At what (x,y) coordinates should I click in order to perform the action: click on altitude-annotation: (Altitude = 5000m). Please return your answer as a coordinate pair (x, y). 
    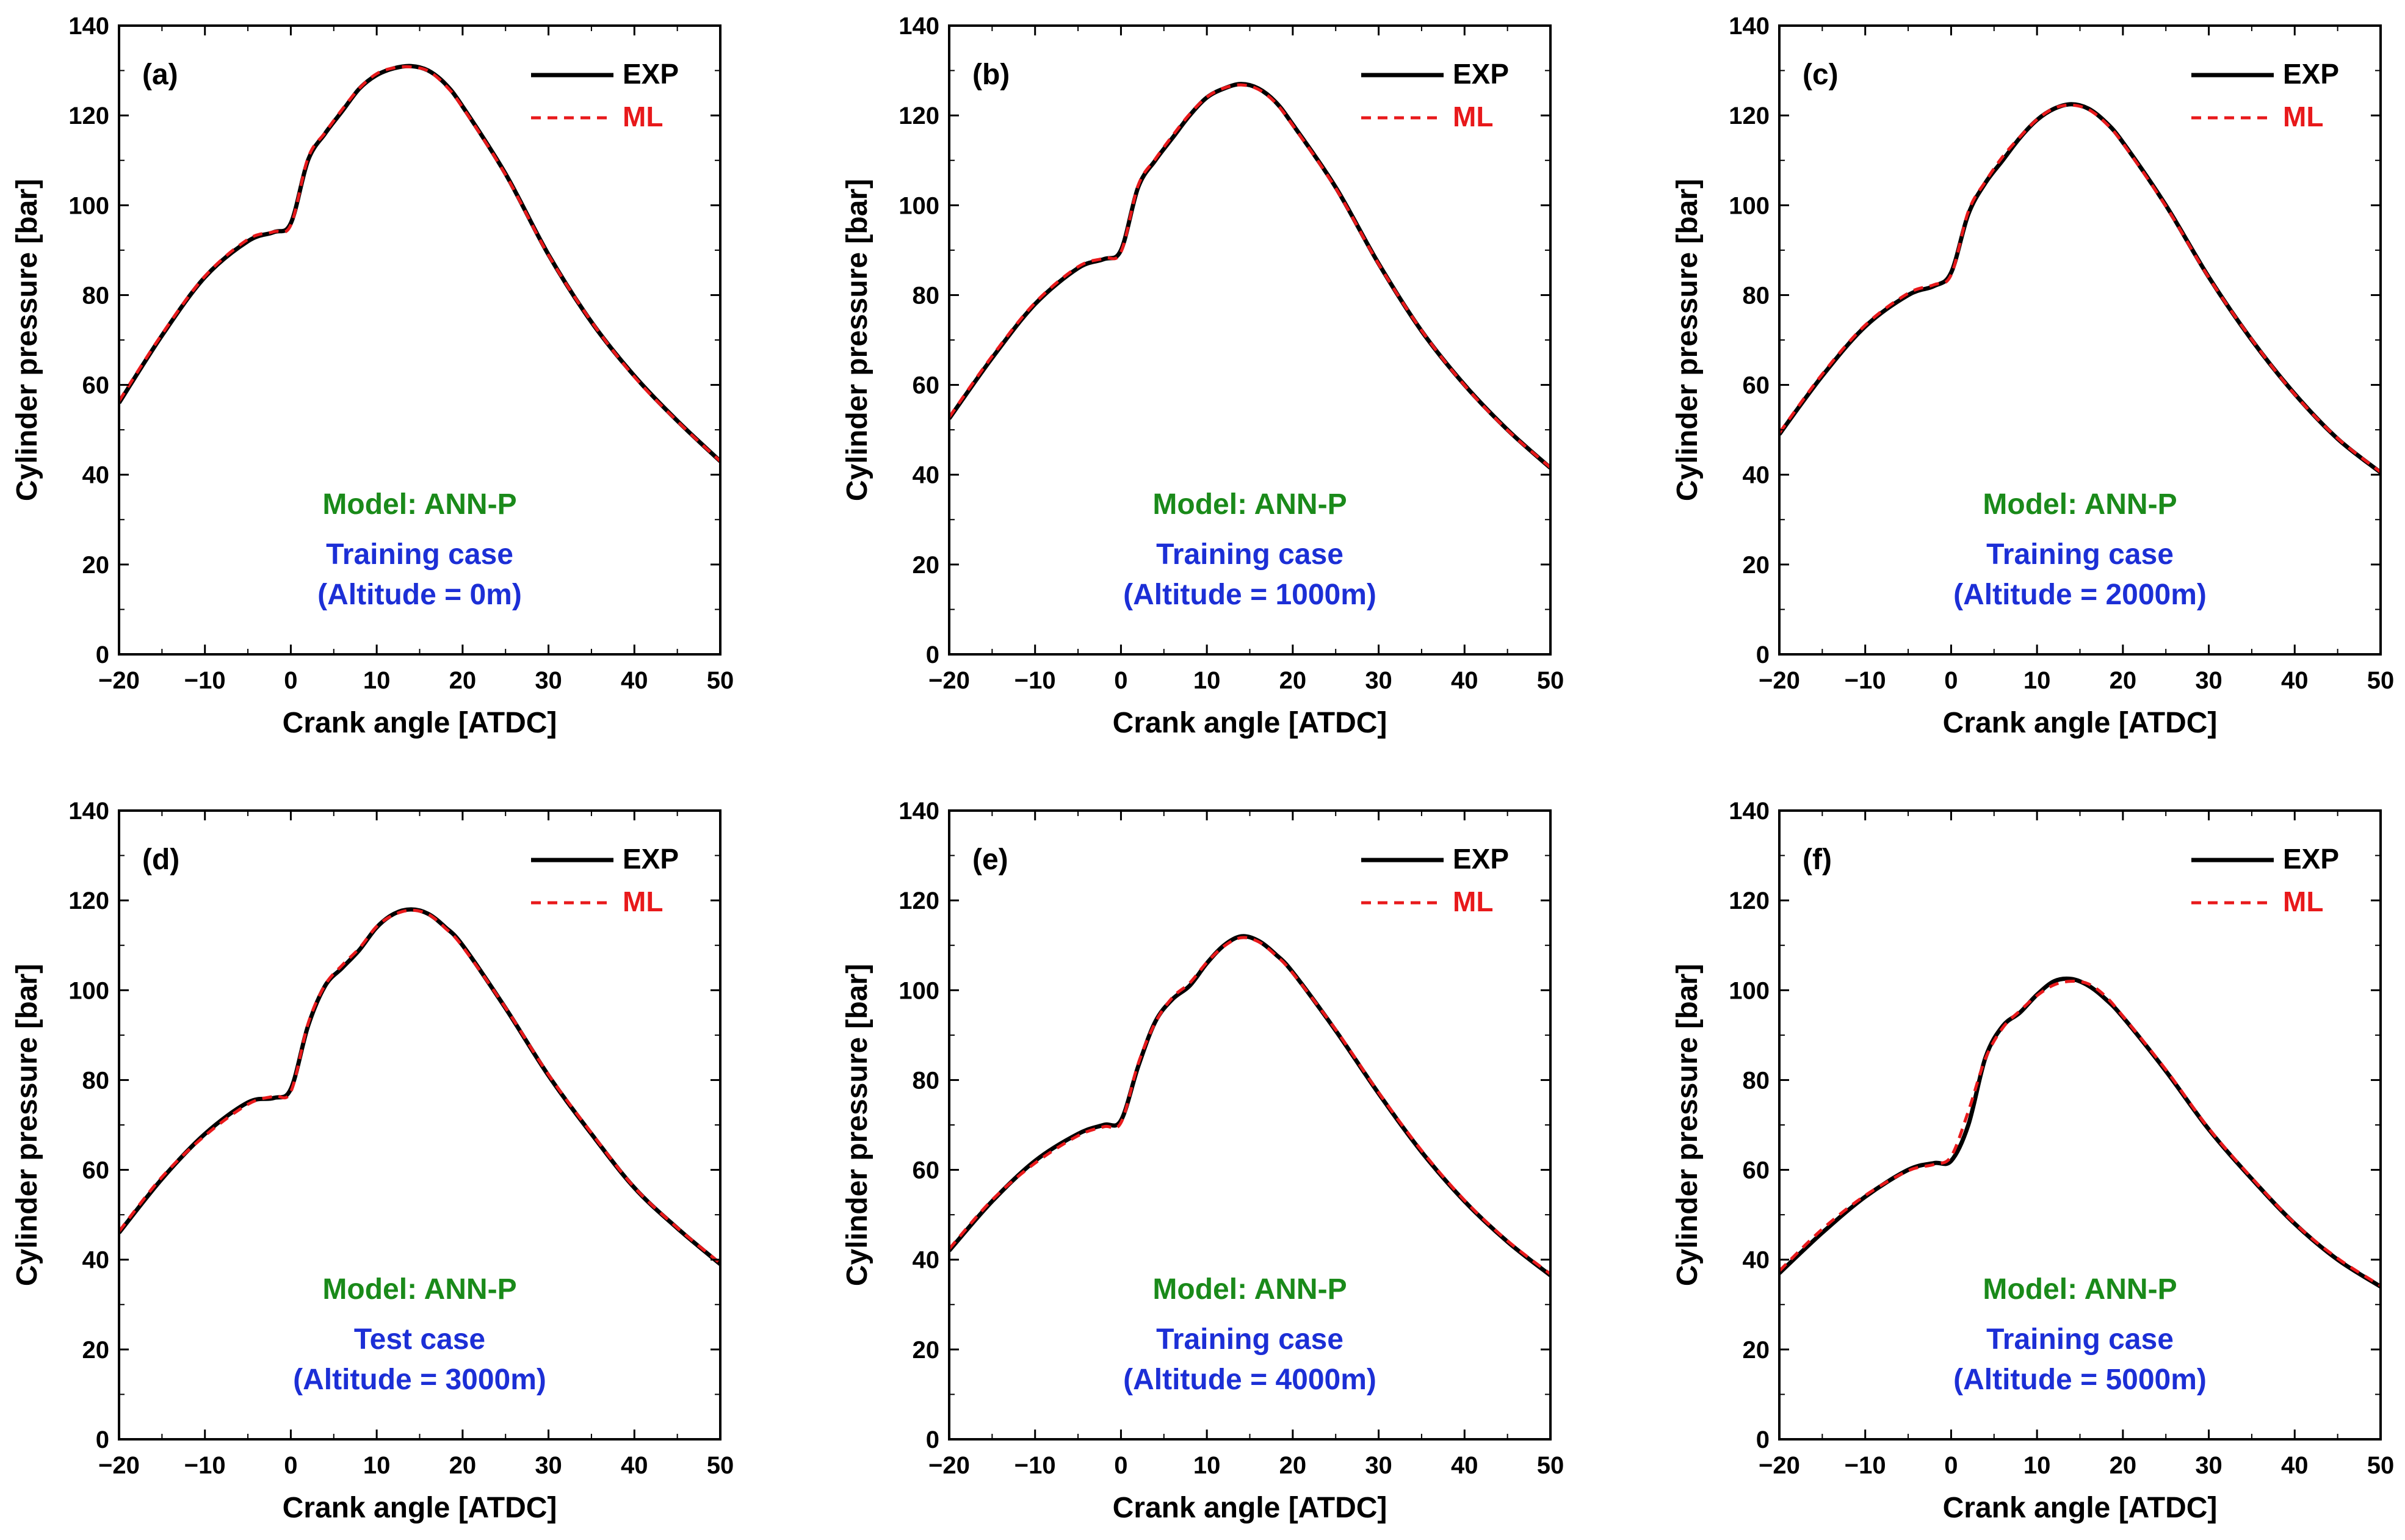
    Looking at the image, I should click on (2080, 1380).